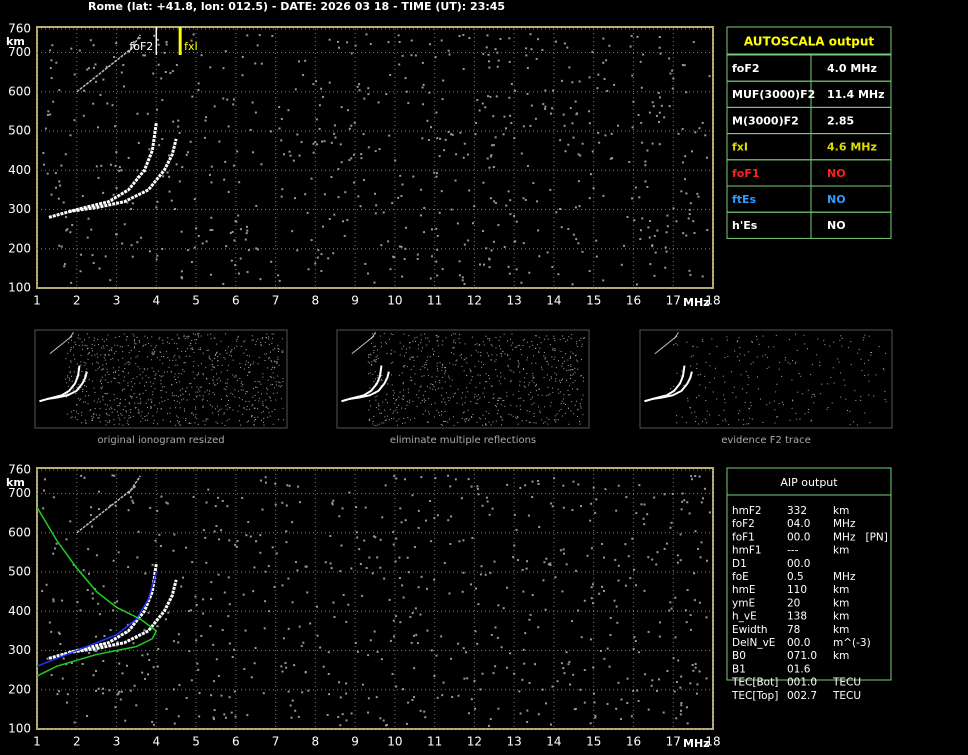  What do you see at coordinates (19, 288) in the screenshot?
I see `y-tick-label: 100` at bounding box center [19, 288].